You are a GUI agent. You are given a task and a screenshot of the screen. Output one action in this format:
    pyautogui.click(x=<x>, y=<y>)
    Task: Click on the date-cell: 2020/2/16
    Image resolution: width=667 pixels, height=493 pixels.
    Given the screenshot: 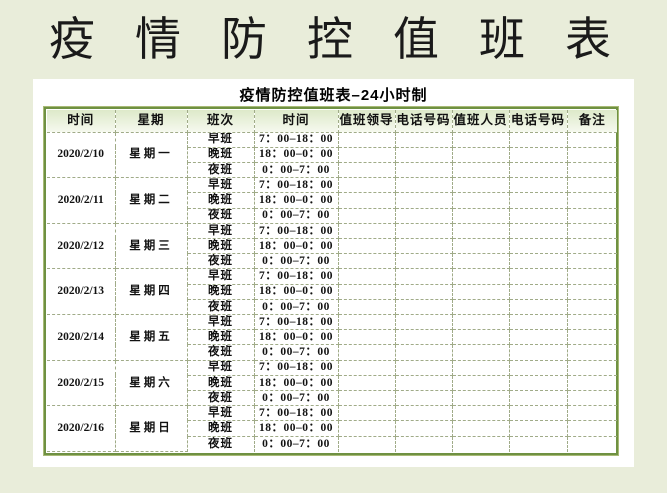 What is the action you would take?
    pyautogui.click(x=81, y=428)
    